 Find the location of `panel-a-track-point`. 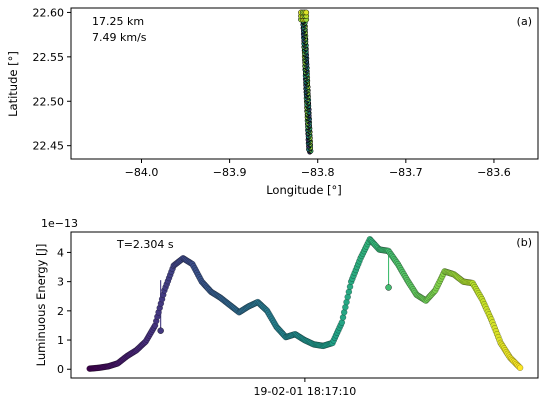

panel-a-track-point is located at coordinates (306, 12).